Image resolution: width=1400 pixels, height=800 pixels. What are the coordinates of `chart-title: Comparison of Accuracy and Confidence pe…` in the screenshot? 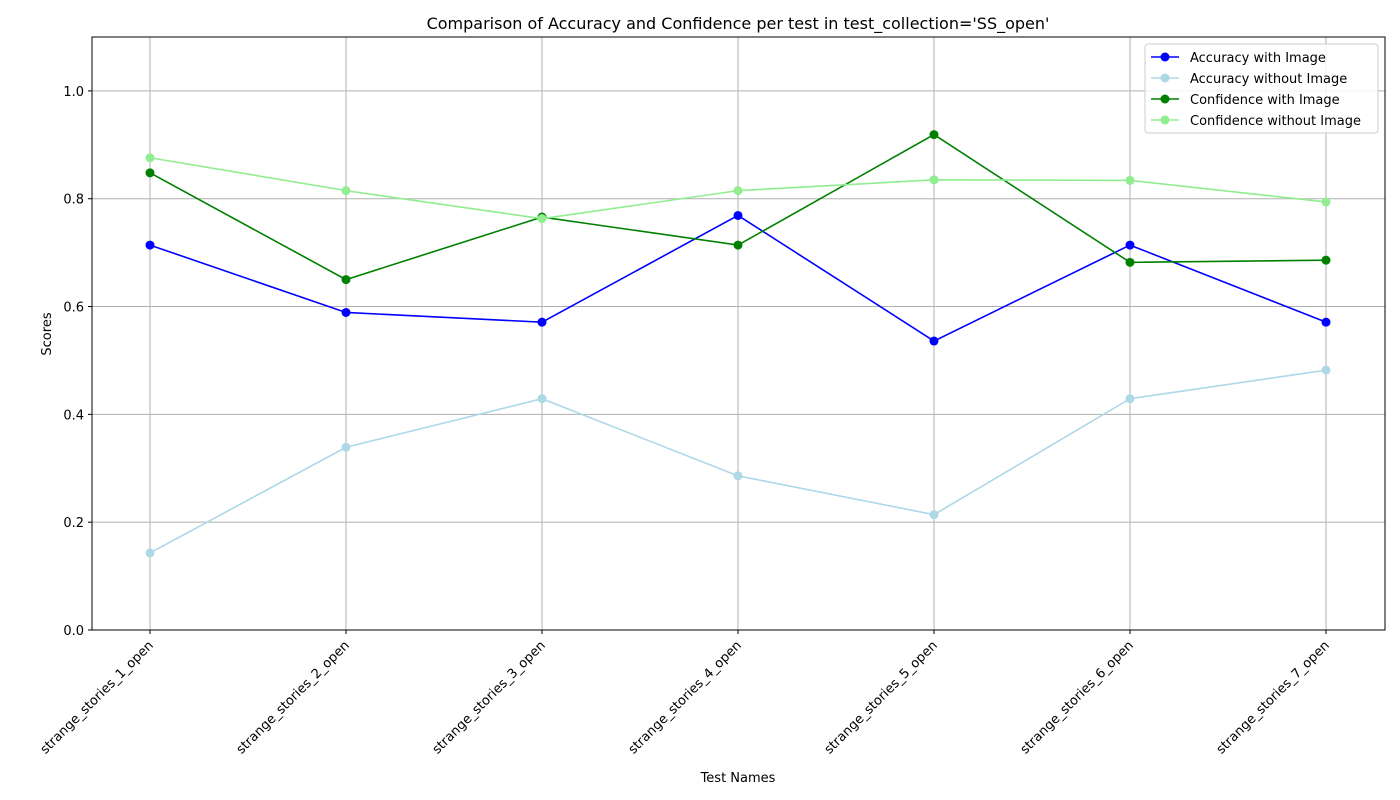 It's located at (738, 24).